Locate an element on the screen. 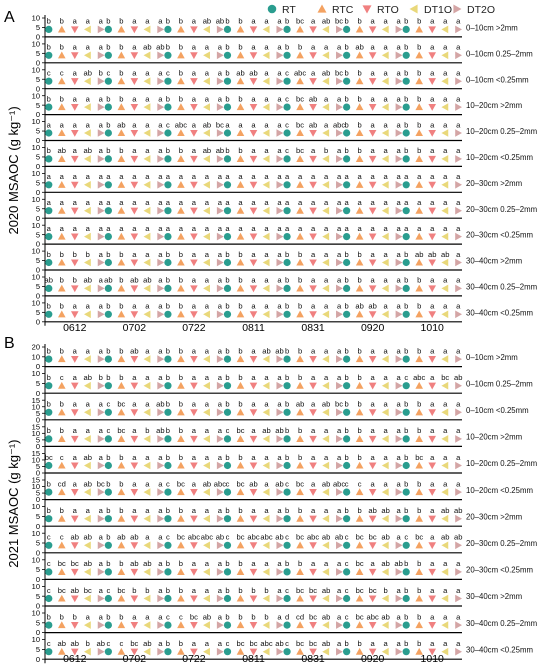 This screenshot has width=550, height=667. row-label: 0–10cm >2mm is located at coordinates (492, 27).